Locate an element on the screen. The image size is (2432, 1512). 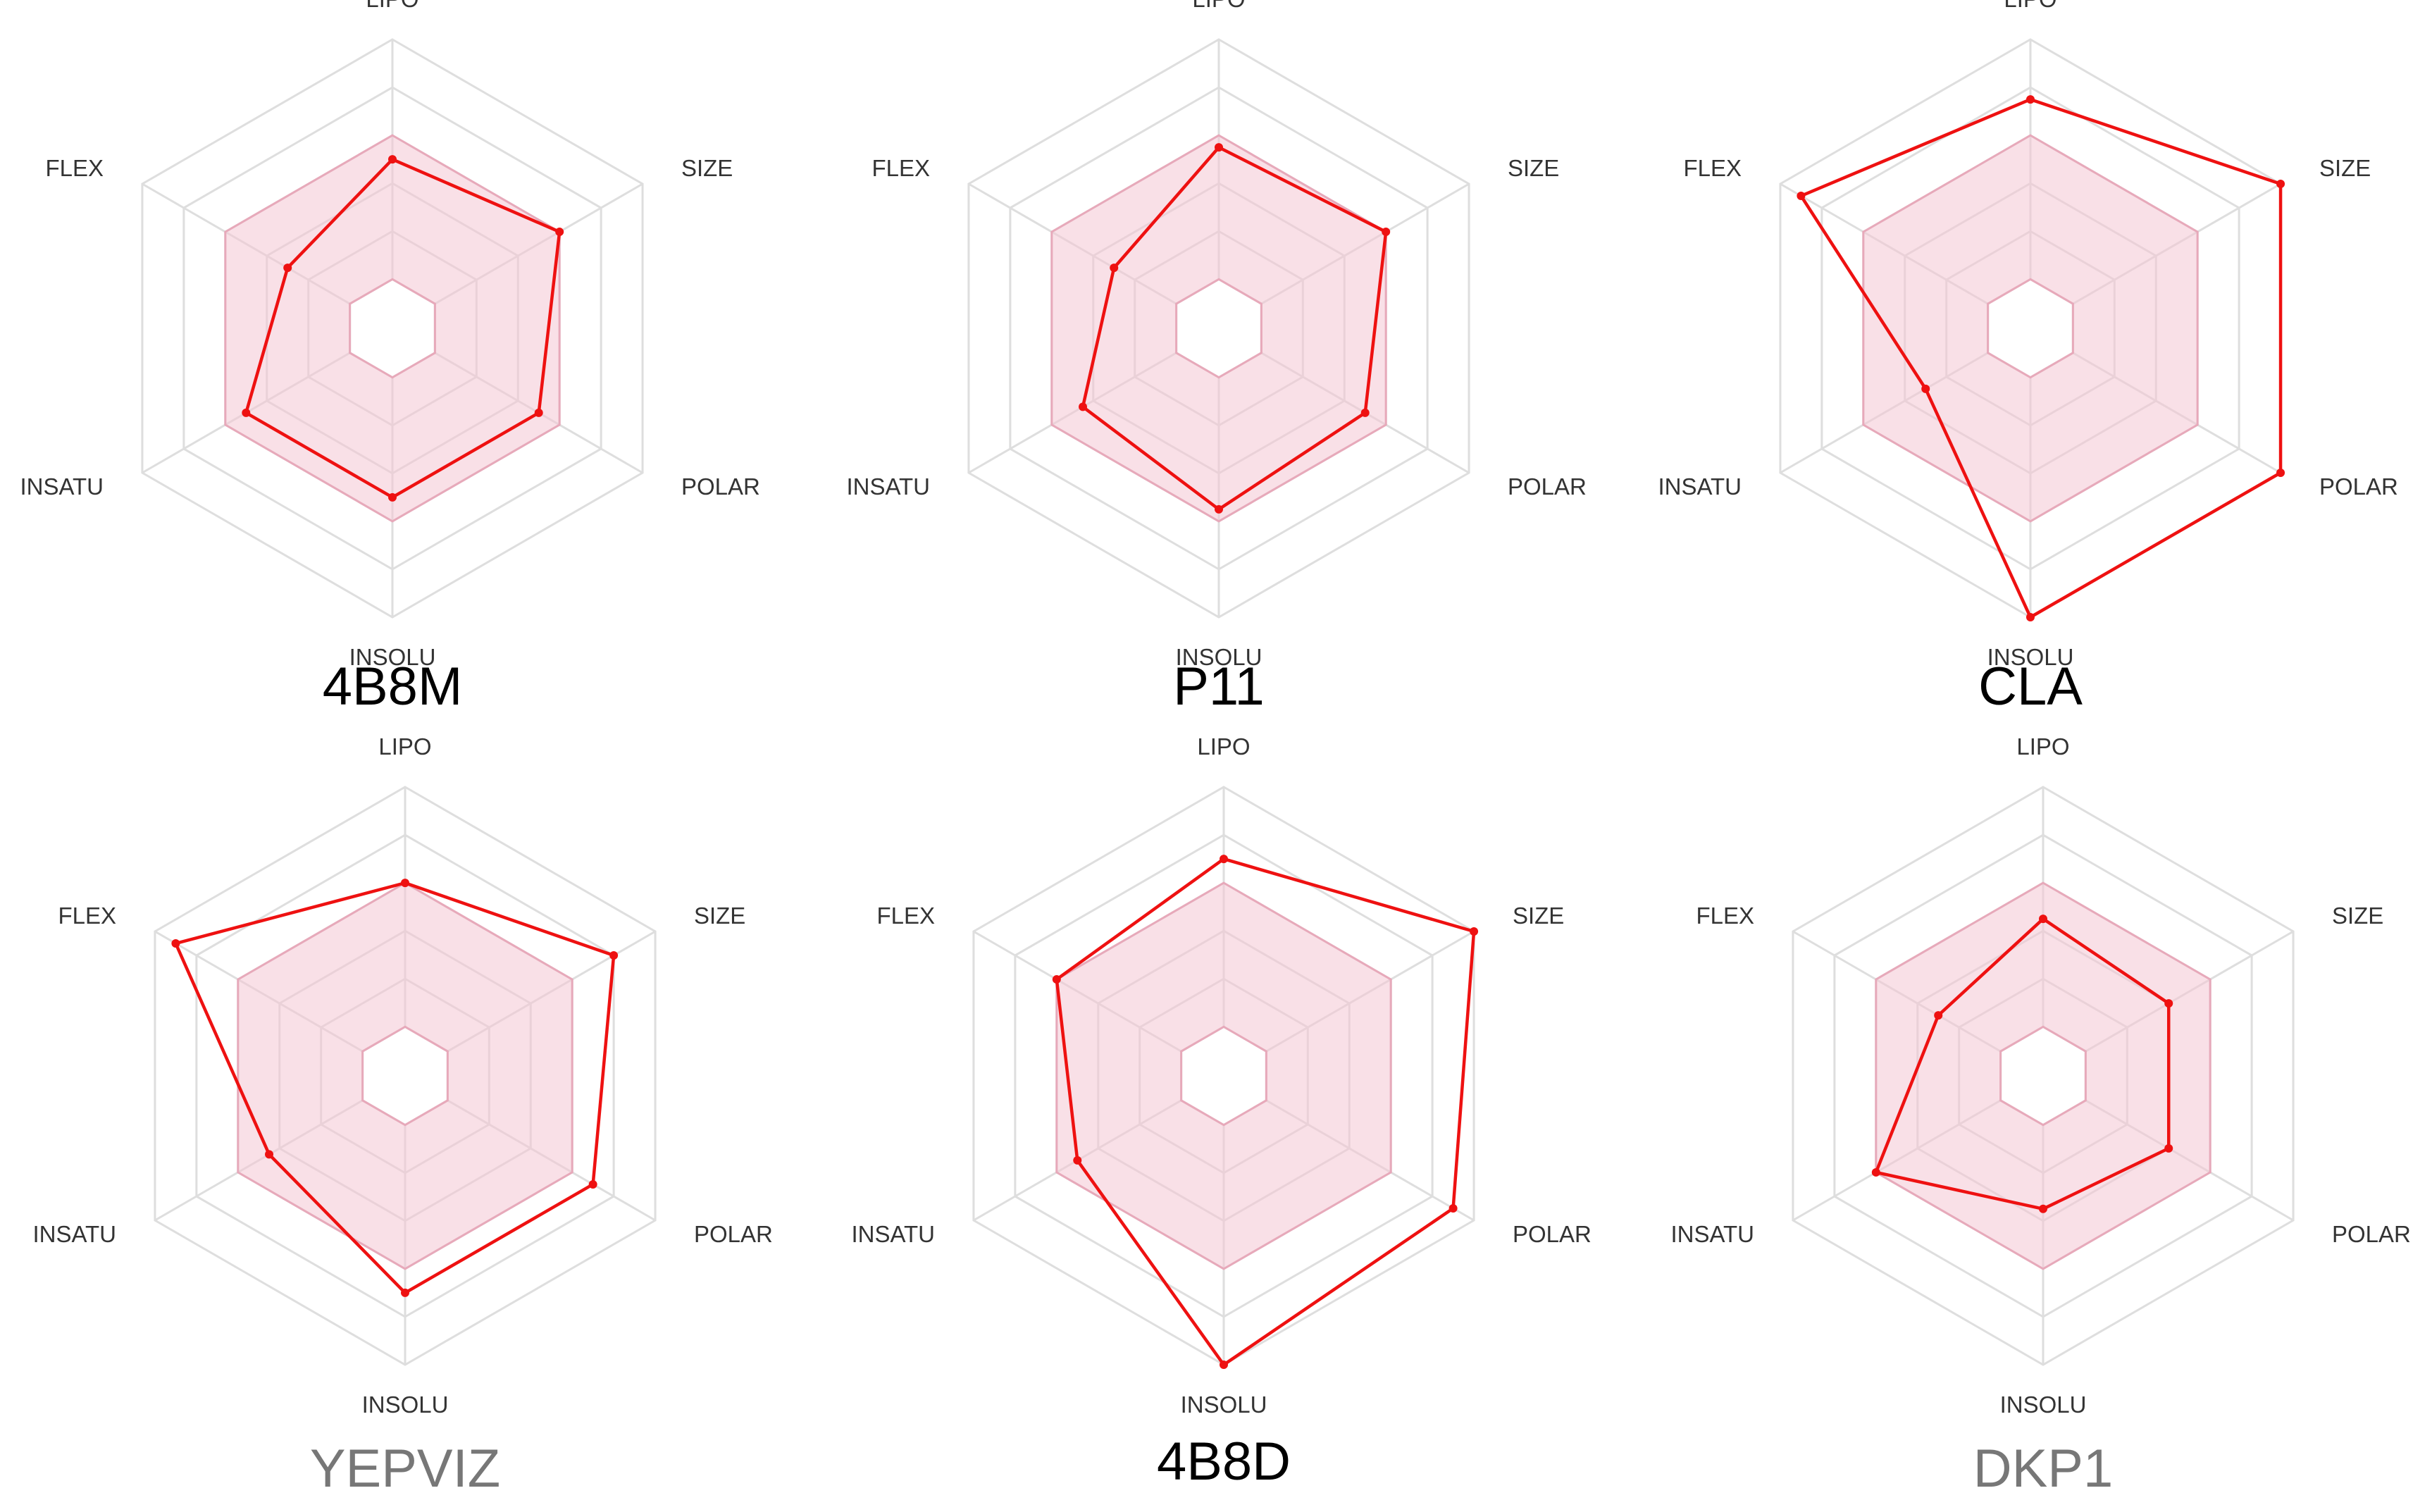
chart-title: 4B8M is located at coordinates (393, 687).